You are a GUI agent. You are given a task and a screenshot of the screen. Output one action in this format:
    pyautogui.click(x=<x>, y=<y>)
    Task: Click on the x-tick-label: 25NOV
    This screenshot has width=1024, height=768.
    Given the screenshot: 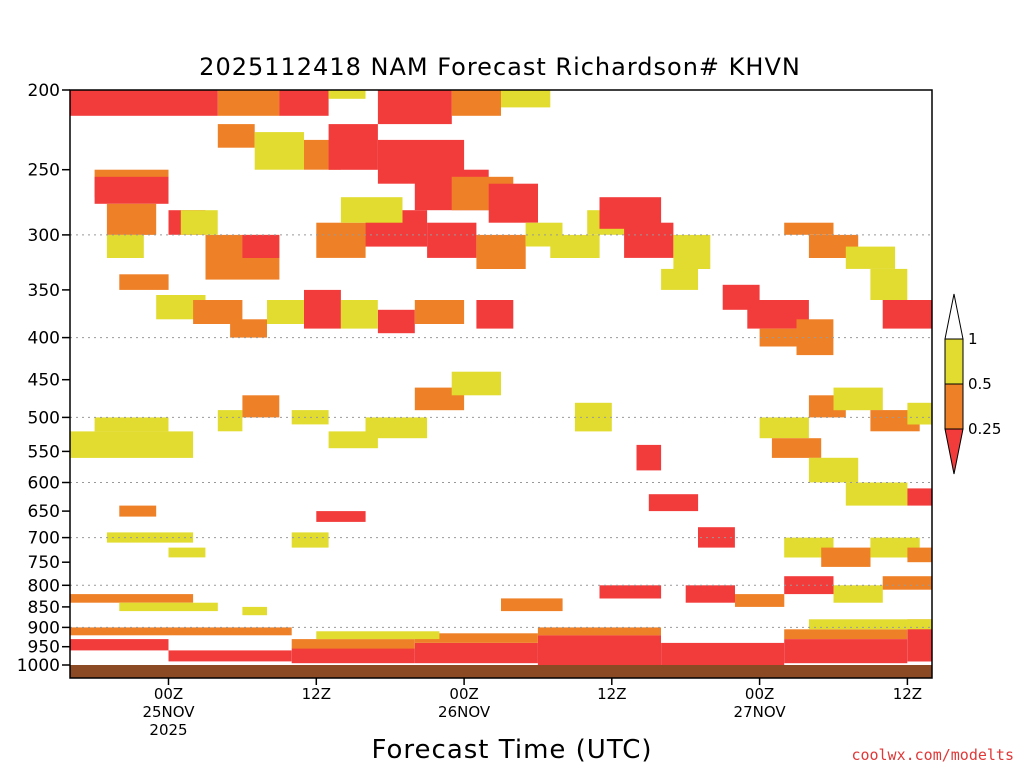 What is the action you would take?
    pyautogui.click(x=168, y=712)
    